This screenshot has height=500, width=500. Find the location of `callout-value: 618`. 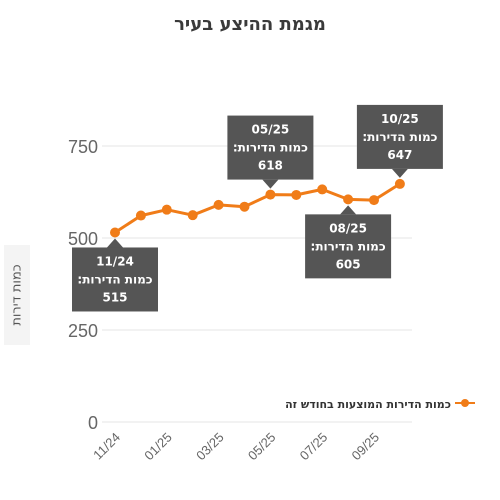

callout-value: 618 is located at coordinates (270, 166).